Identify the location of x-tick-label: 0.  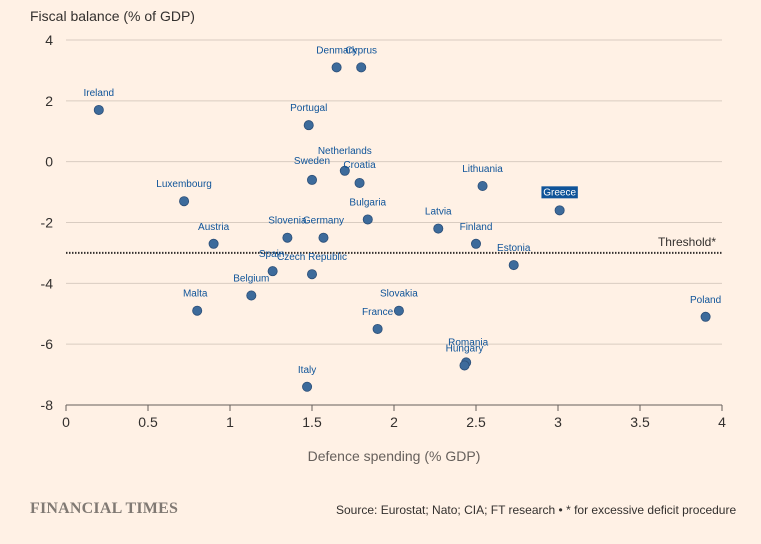
(66, 422).